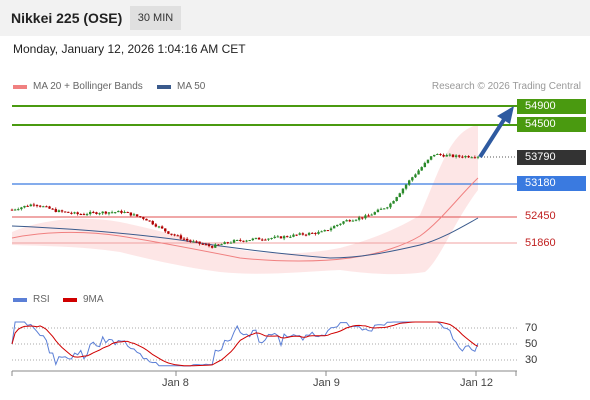 This screenshot has width=590, height=400. I want to click on level-label-51860: 51860, so click(540, 243).